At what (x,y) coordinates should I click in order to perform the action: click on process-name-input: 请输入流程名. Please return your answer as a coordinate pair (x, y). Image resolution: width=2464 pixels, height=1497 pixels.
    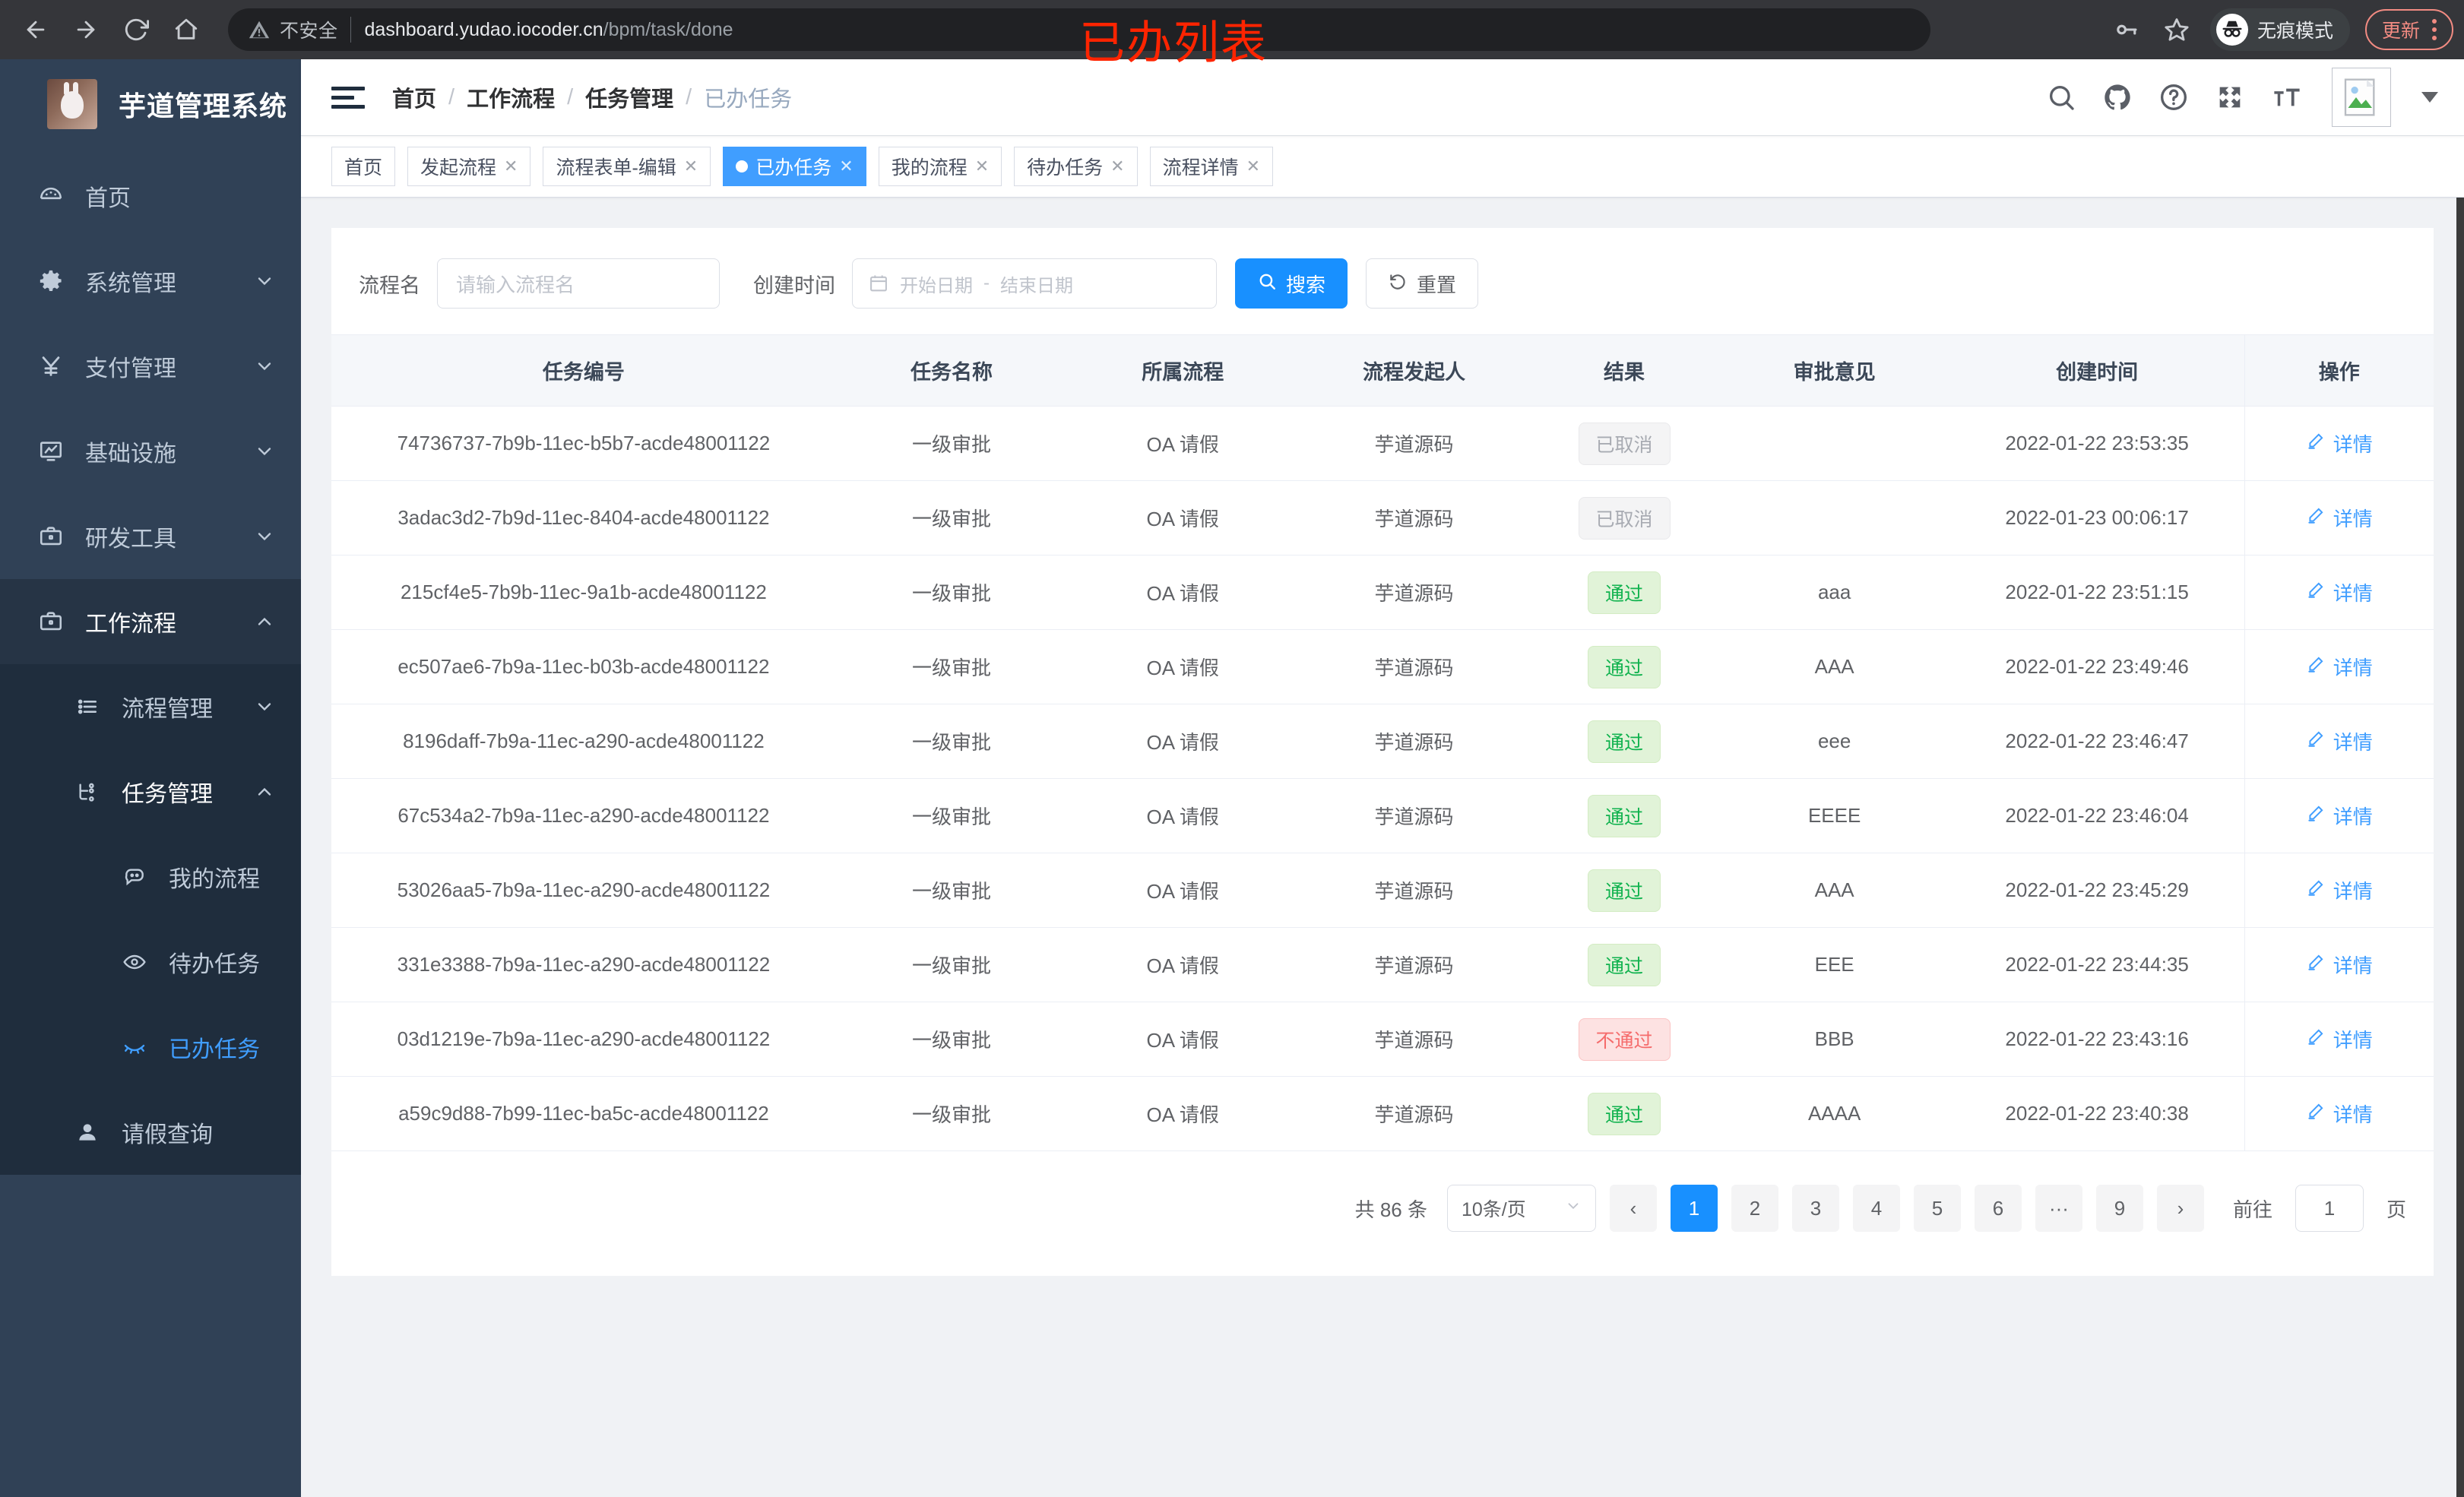
    Looking at the image, I should click on (578, 283).